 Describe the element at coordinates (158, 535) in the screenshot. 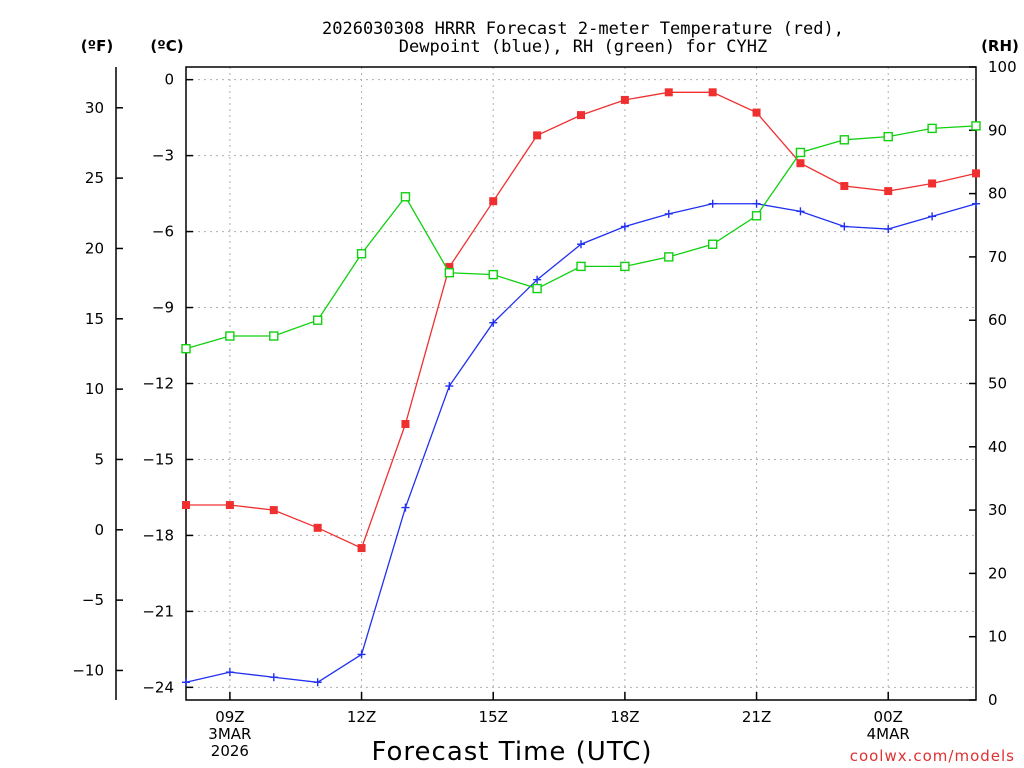

I see `celsius-tick-label: −18` at that location.